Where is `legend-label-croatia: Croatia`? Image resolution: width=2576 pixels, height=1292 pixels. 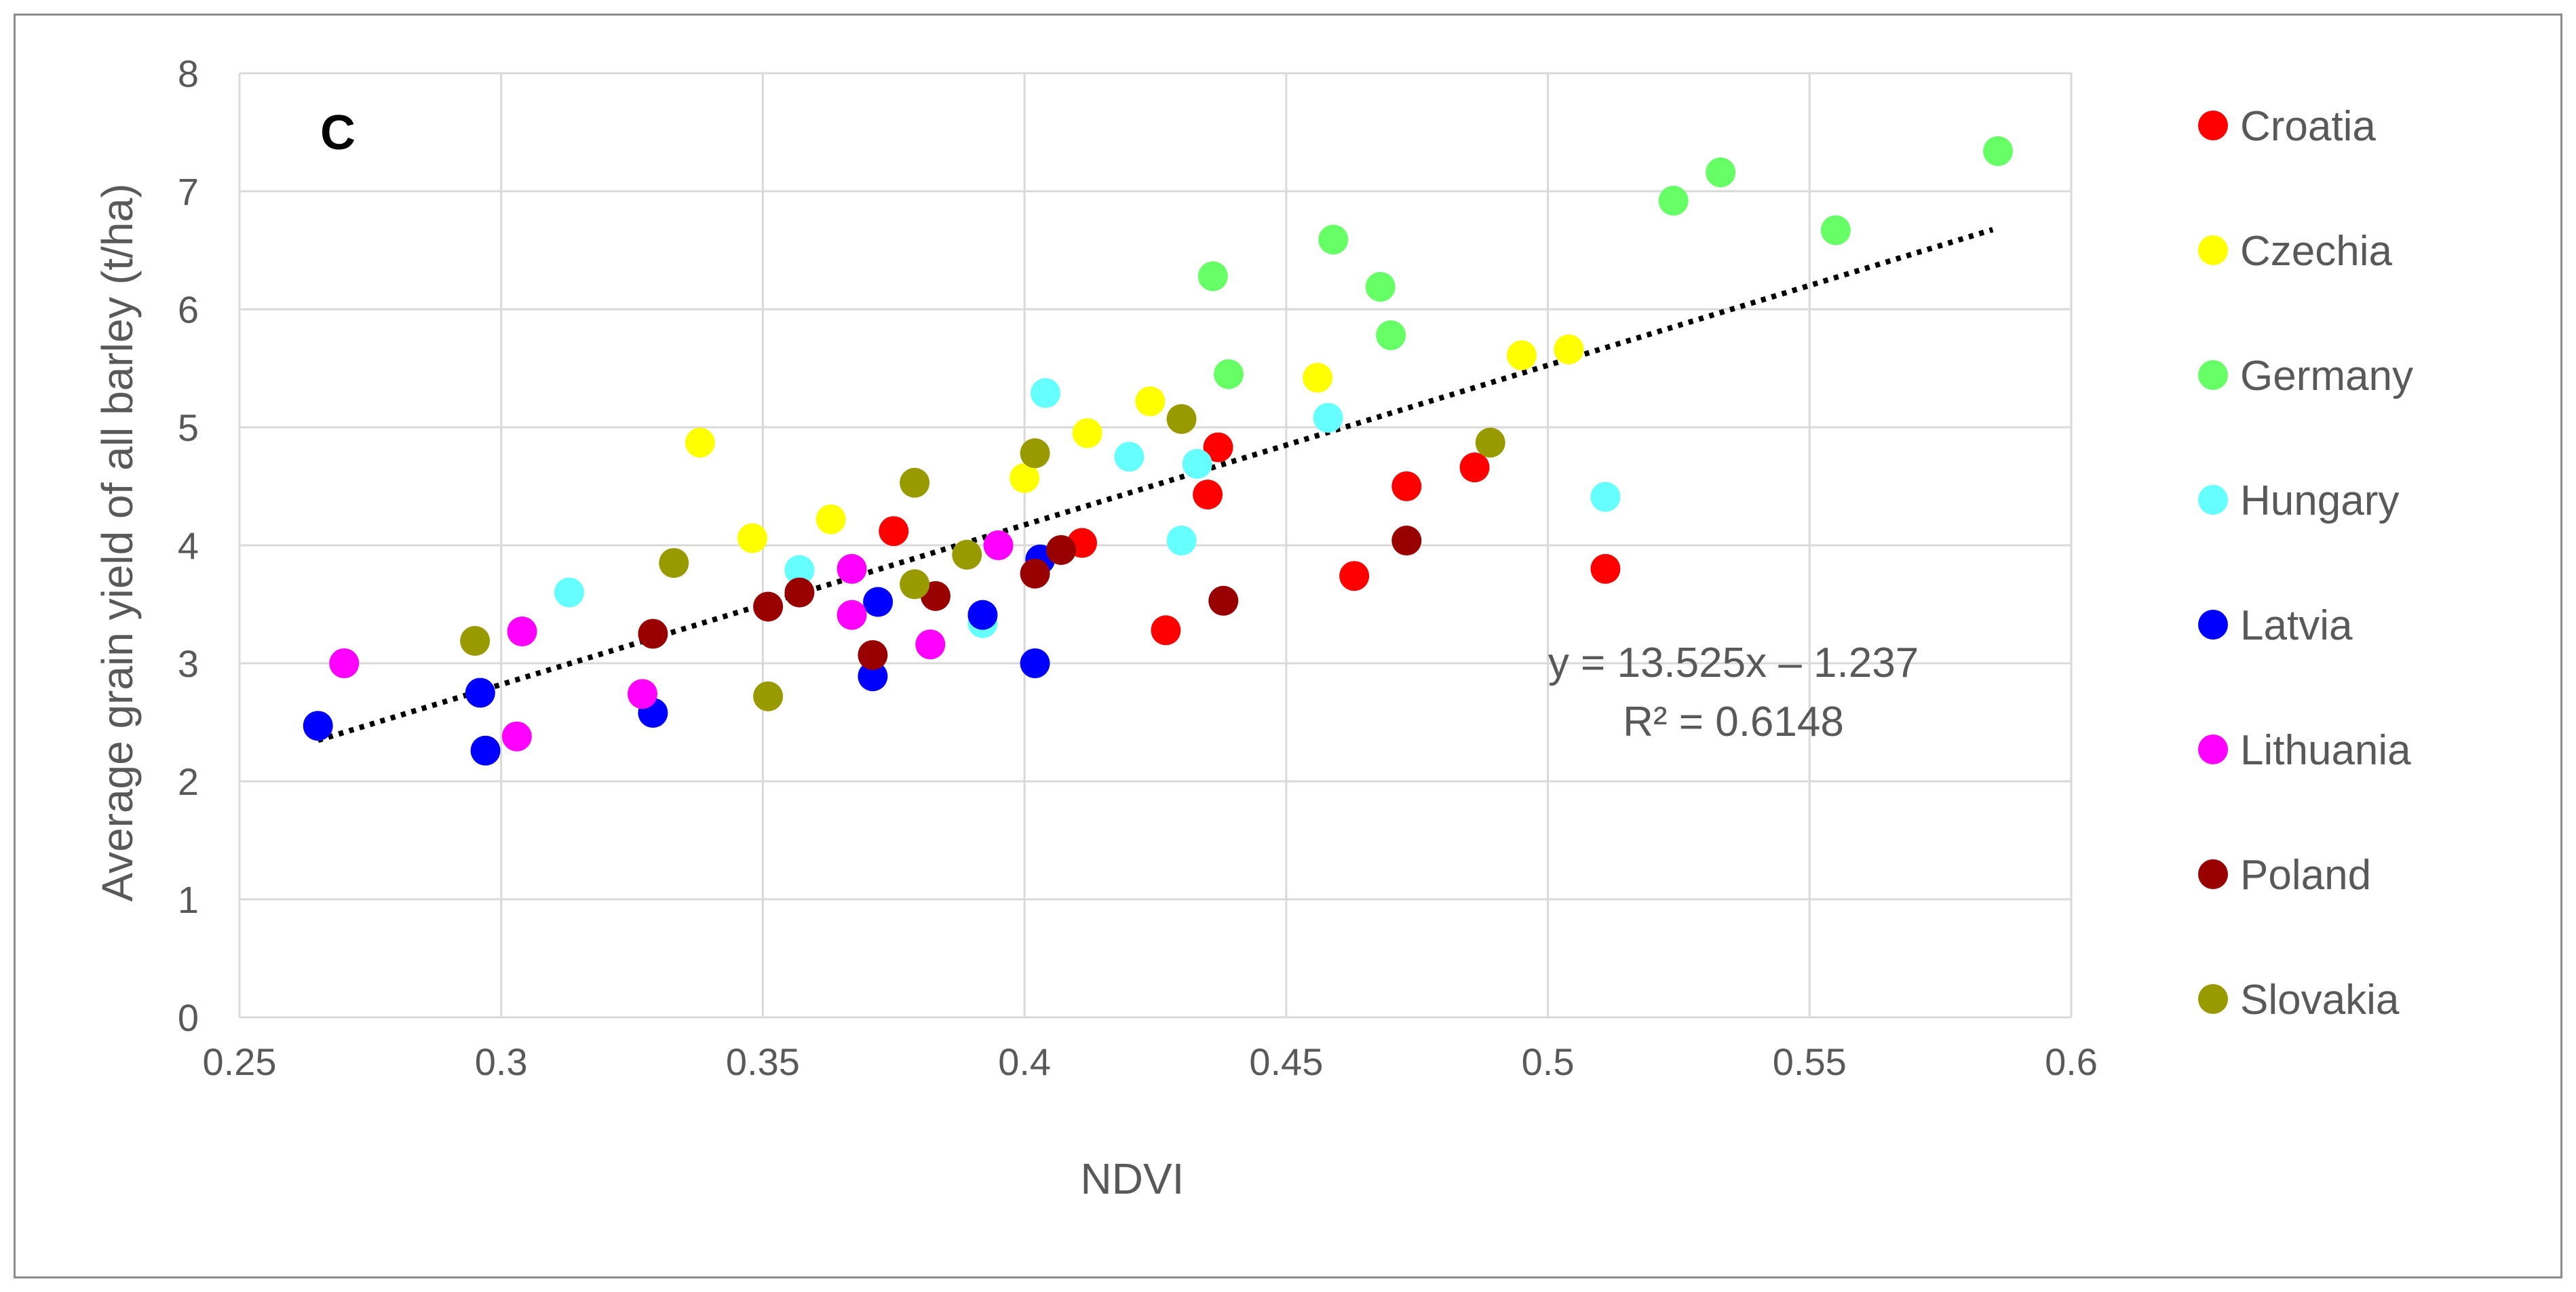 legend-label-croatia: Croatia is located at coordinates (2308, 126).